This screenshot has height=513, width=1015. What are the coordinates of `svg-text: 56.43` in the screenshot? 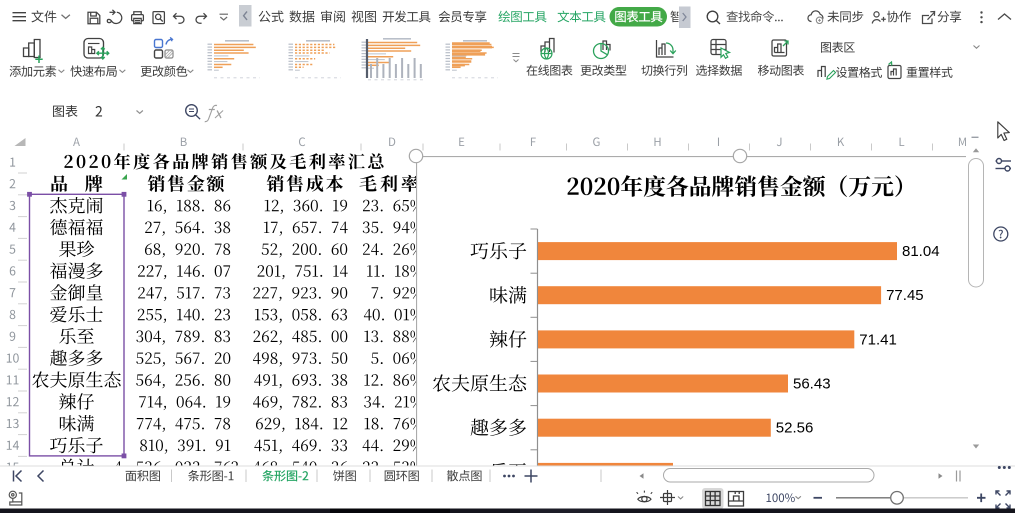 It's located at (812, 383).